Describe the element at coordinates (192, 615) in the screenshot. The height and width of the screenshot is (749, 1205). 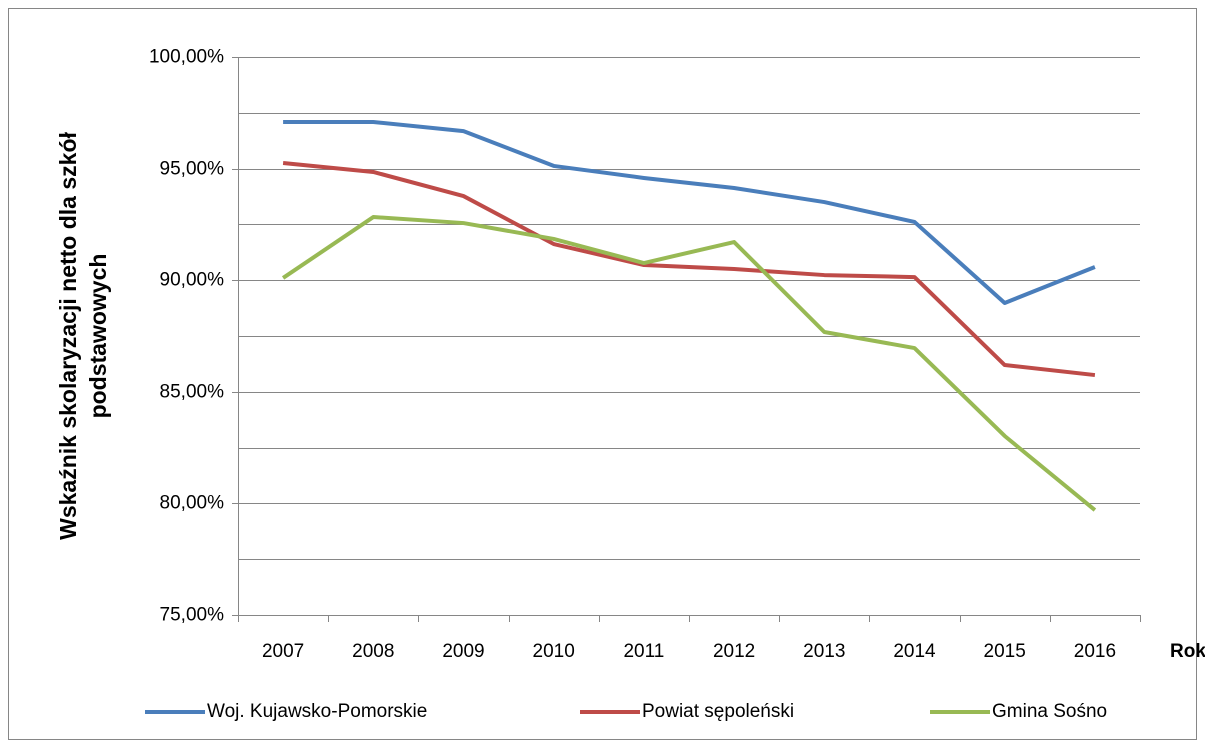
I see `y-tick-label: 75,00%` at that location.